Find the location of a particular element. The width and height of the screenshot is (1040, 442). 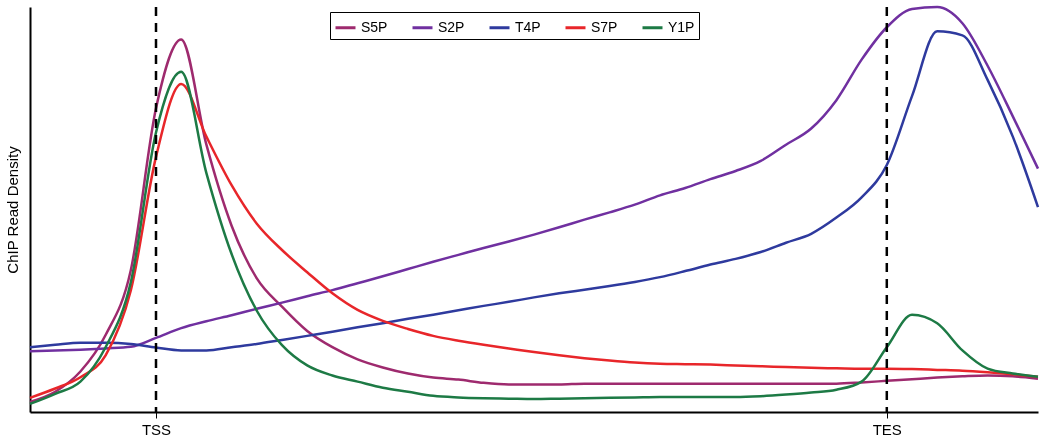

y-axis-title: ChIP Read Density is located at coordinates (12, 209).